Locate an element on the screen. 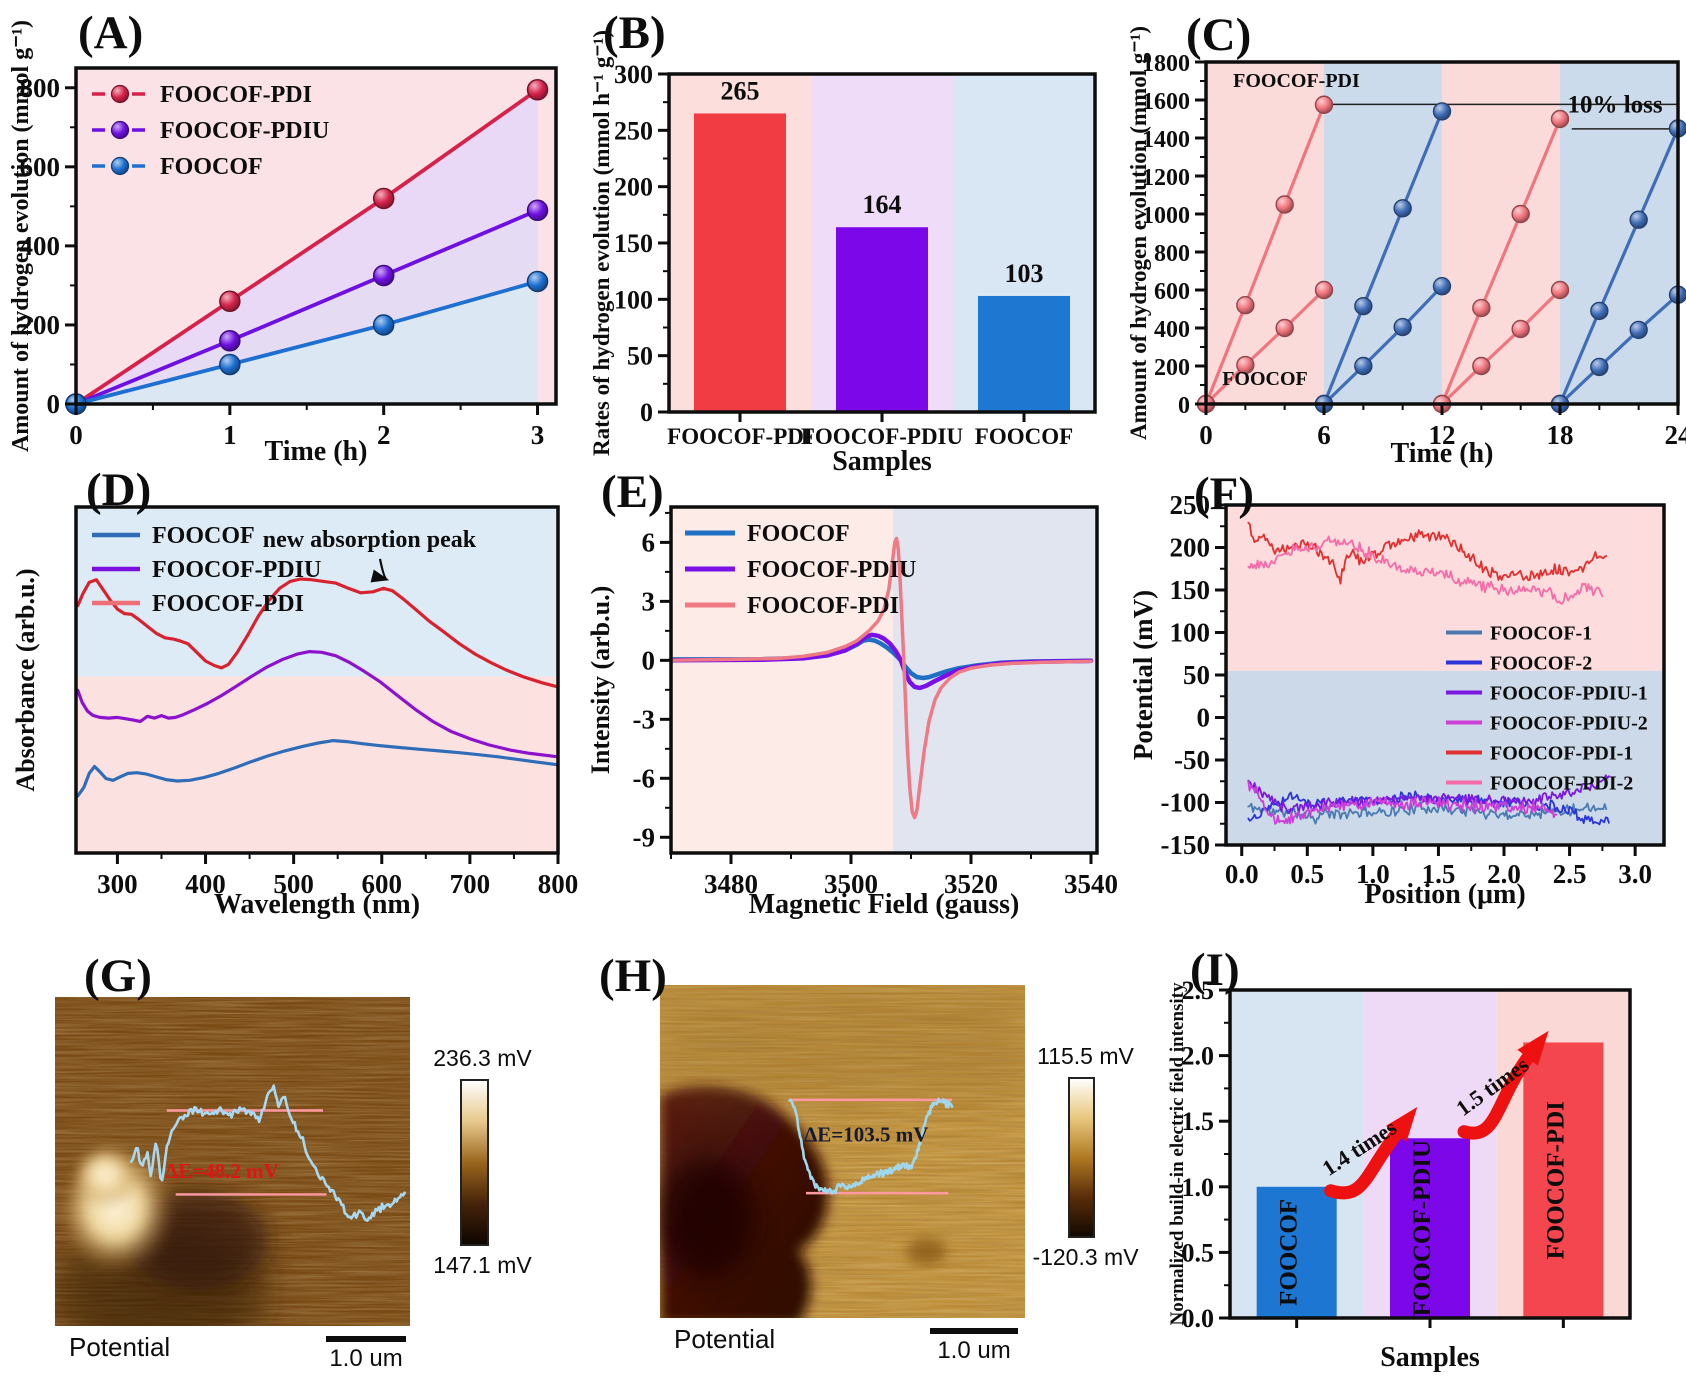 The image size is (1686, 1379). panel-c-letter: (C) is located at coordinates (1219, 35).